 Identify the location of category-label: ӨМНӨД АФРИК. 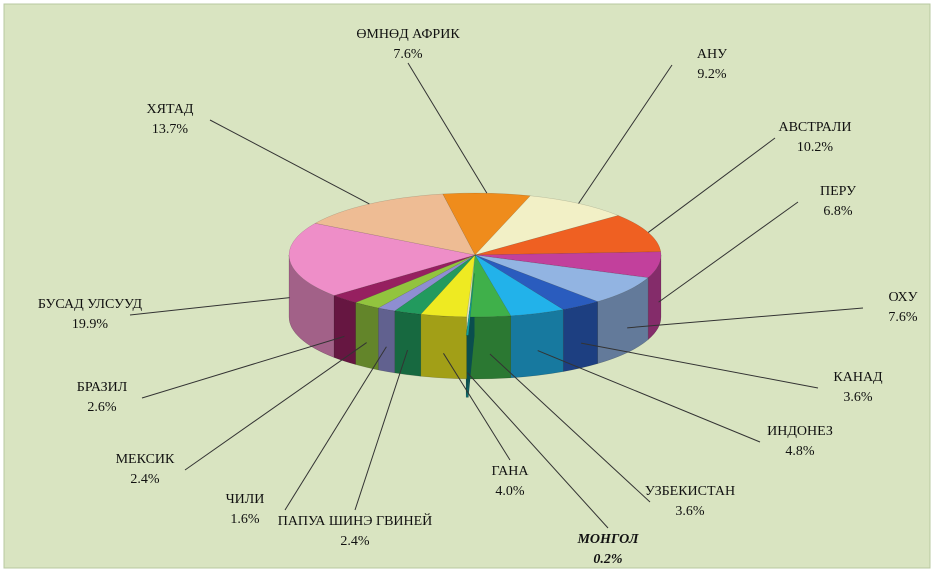
(408, 34).